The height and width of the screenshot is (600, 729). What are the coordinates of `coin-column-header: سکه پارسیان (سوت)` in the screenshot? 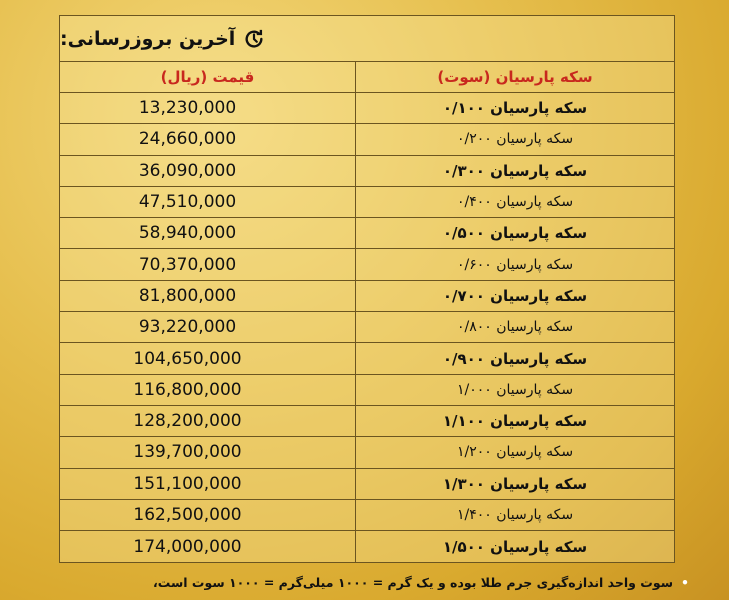 It's located at (515, 77).